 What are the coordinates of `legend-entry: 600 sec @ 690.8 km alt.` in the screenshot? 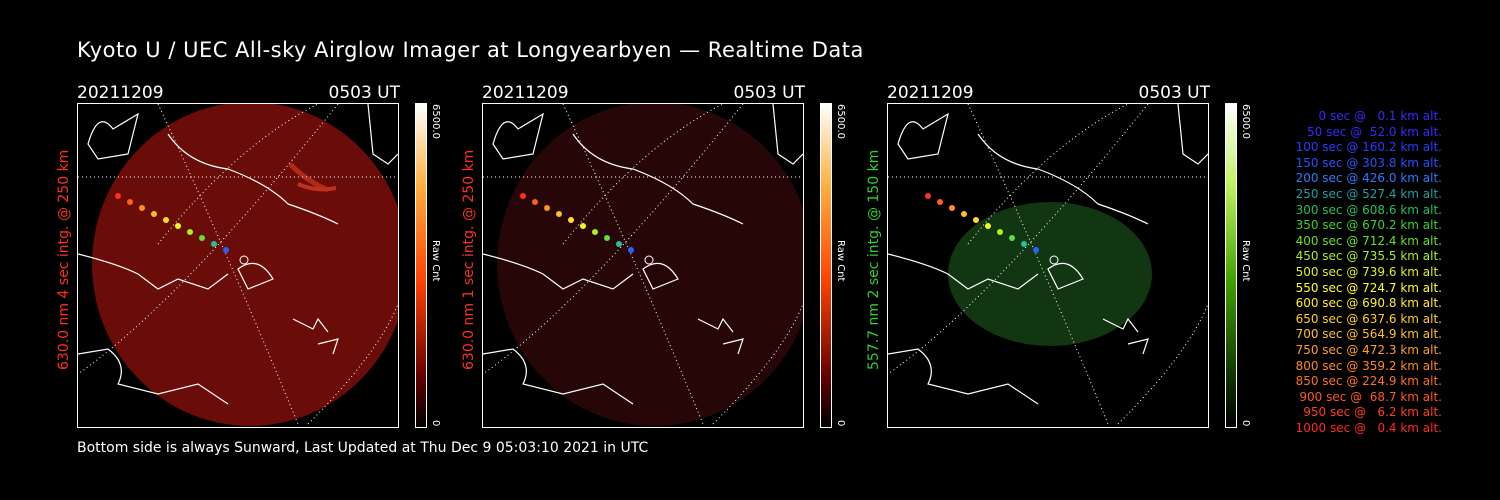 It's located at (1368, 303).